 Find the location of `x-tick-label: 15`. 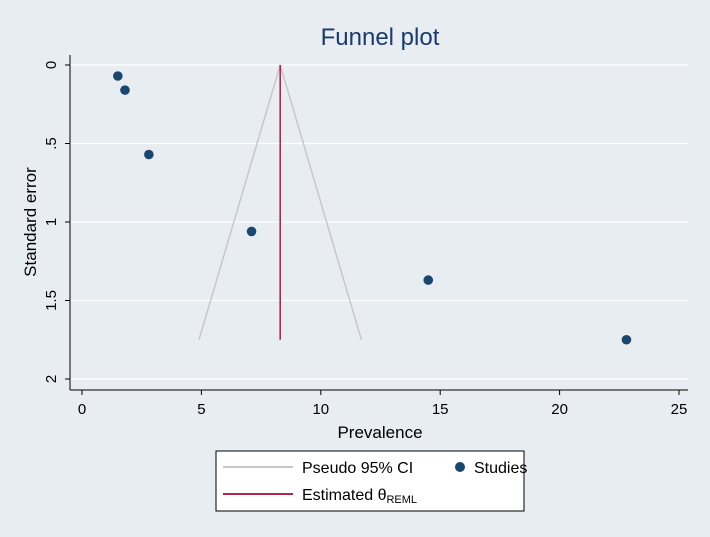

x-tick-label: 15 is located at coordinates (440, 409).